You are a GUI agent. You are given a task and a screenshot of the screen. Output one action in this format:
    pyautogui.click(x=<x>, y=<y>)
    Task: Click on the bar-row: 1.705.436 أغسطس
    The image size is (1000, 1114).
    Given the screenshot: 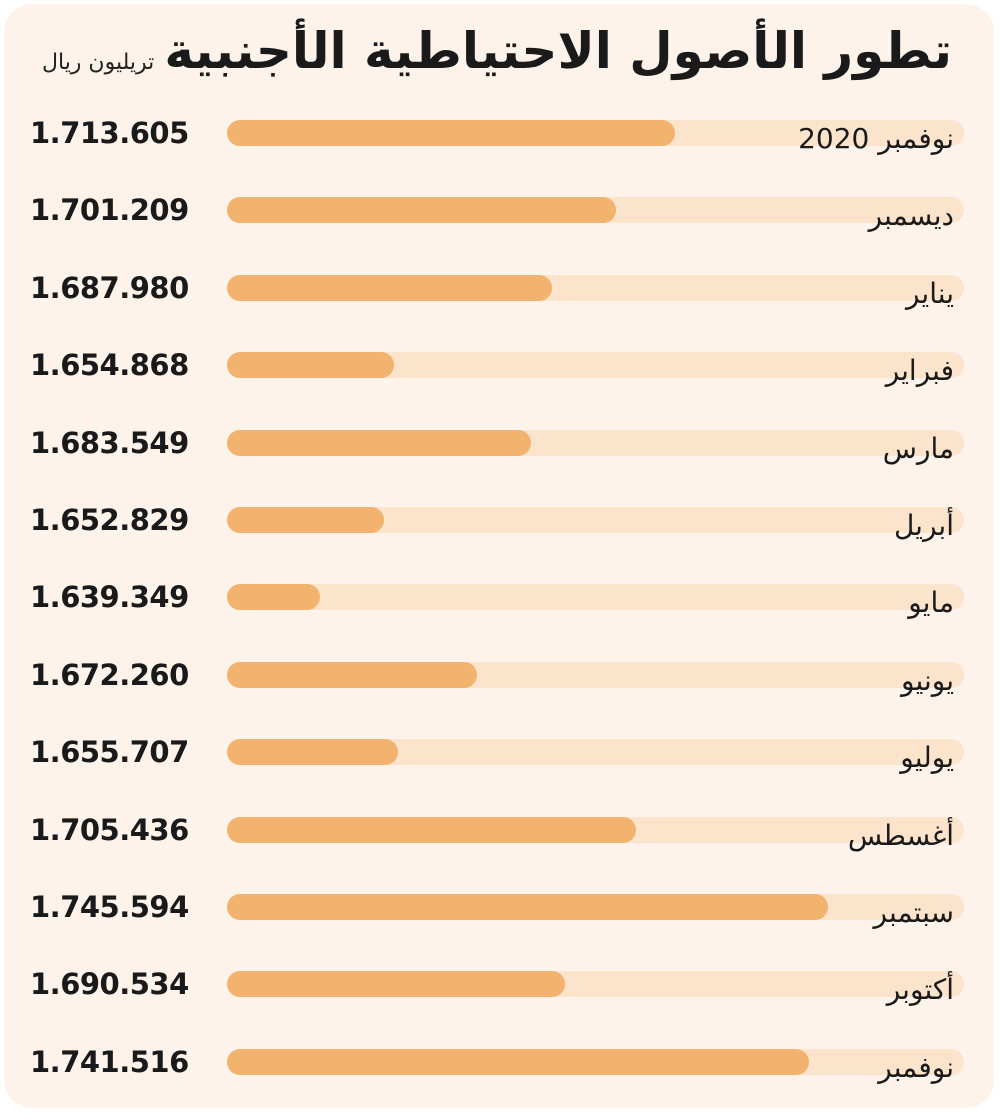 What is the action you would take?
    pyautogui.click(x=500, y=831)
    